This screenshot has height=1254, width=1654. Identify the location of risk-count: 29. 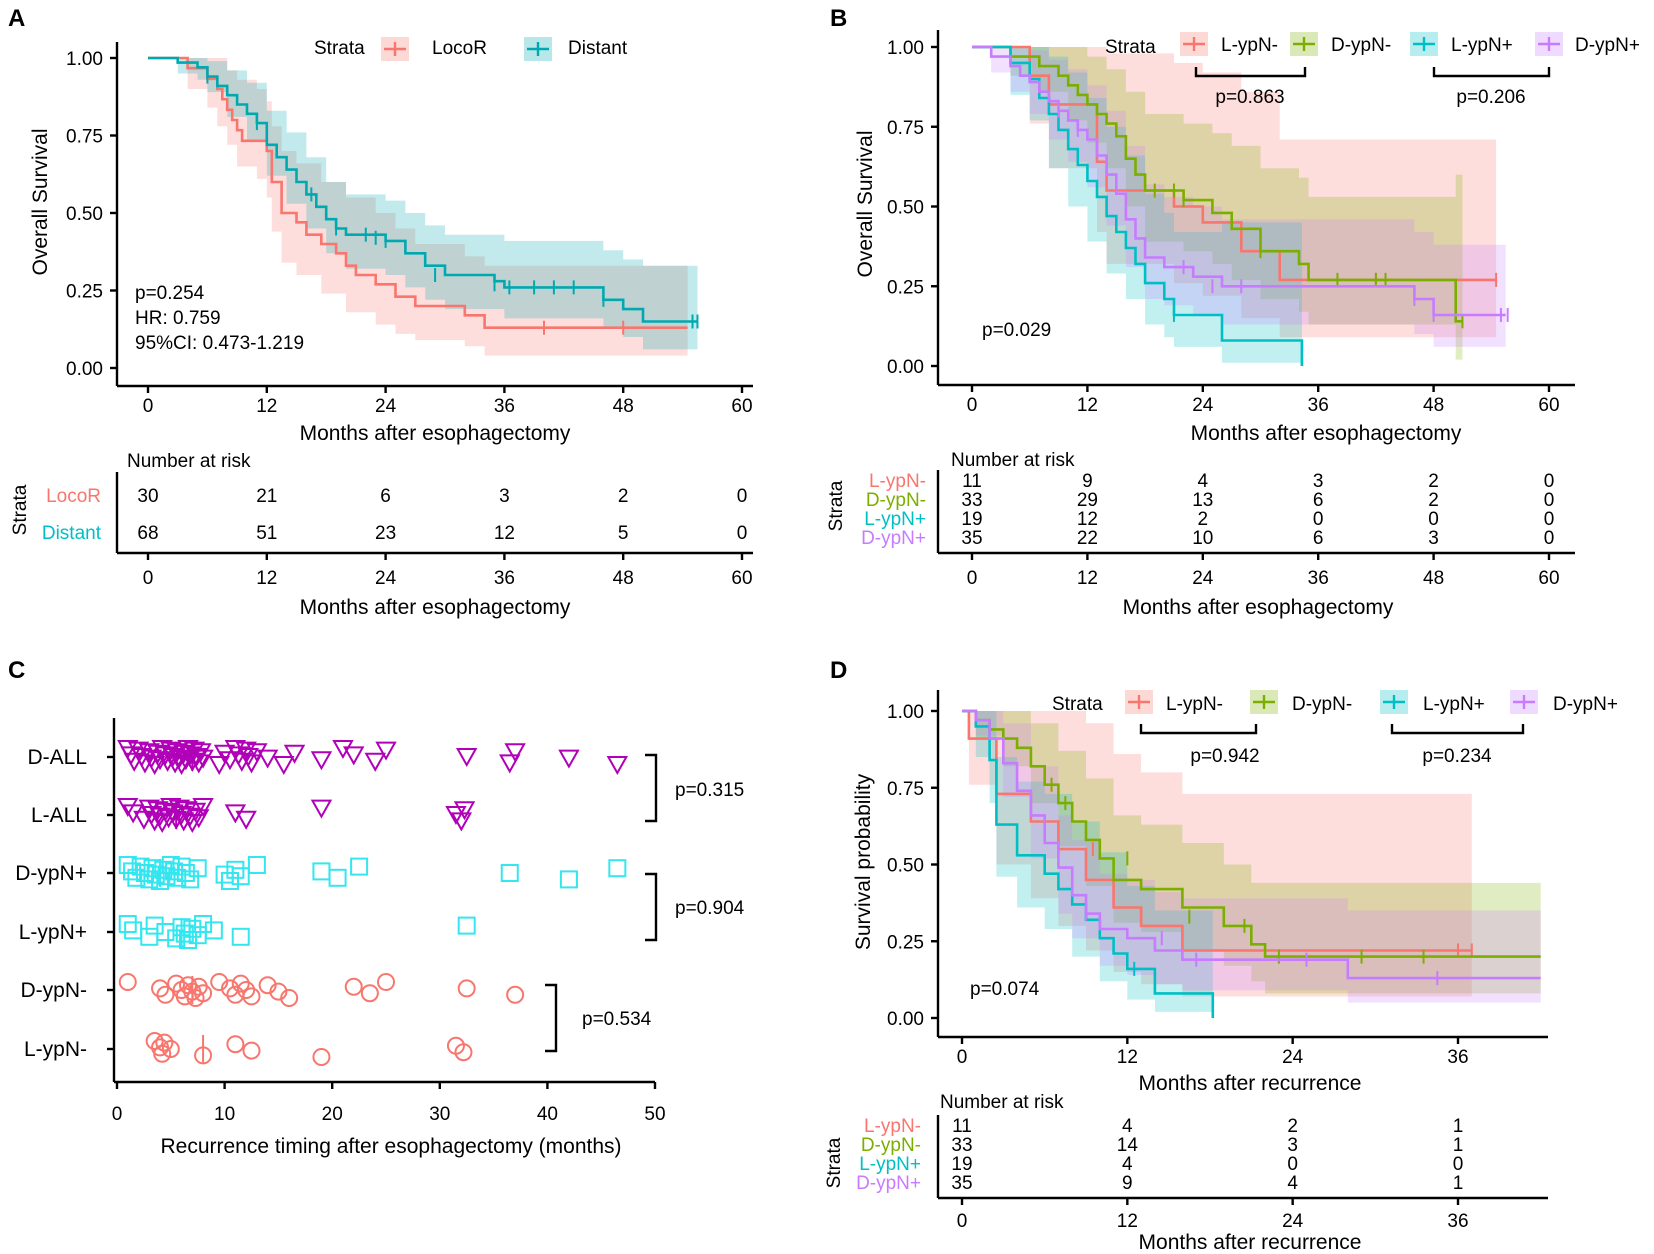
(1087, 500).